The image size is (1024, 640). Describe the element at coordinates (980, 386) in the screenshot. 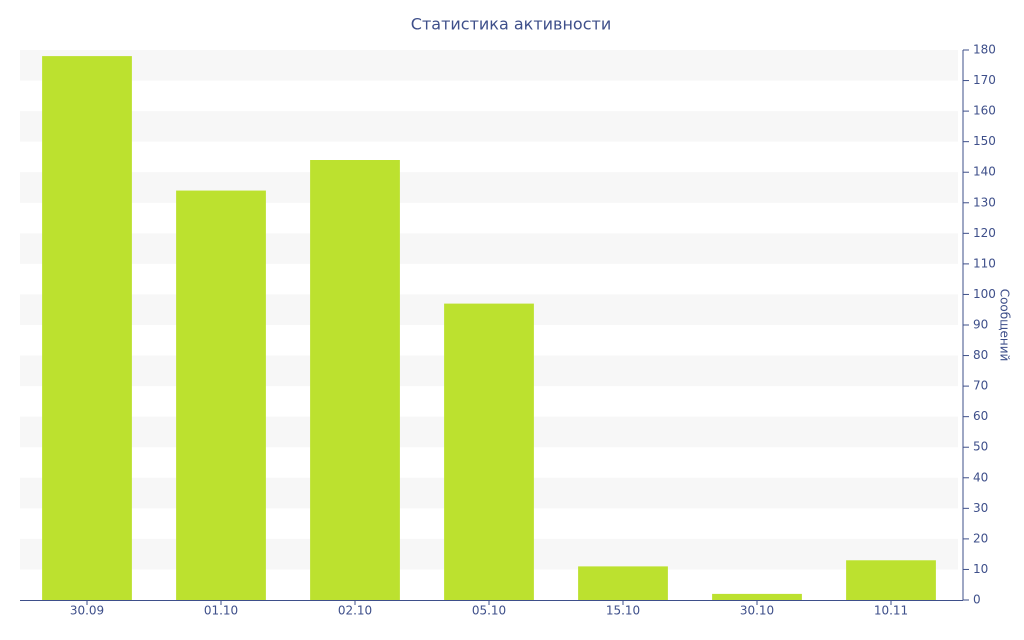

I see `y-tick-label: 70` at that location.